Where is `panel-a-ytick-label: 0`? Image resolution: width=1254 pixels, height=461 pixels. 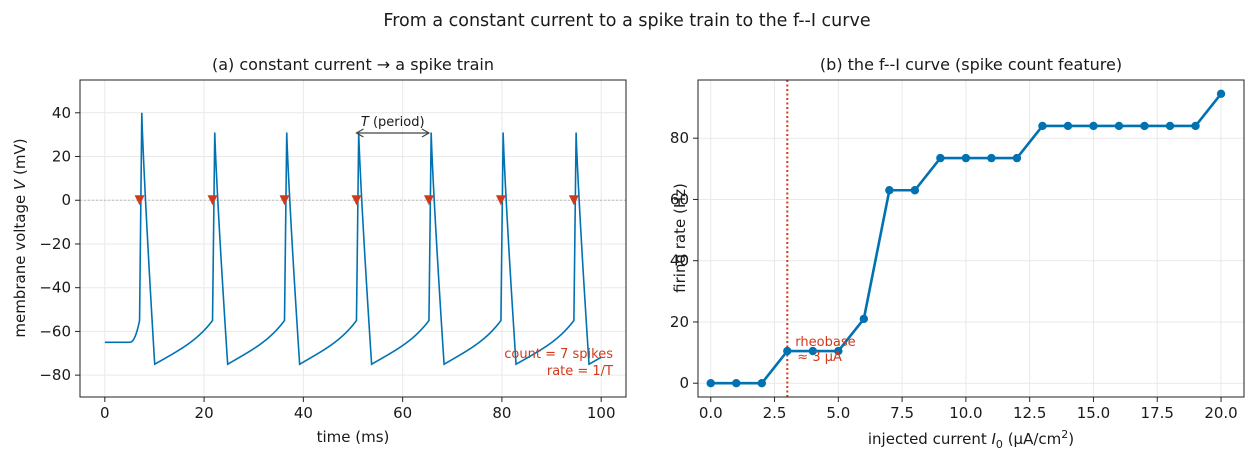 panel-a-ytick-label: 0 is located at coordinates (66, 200).